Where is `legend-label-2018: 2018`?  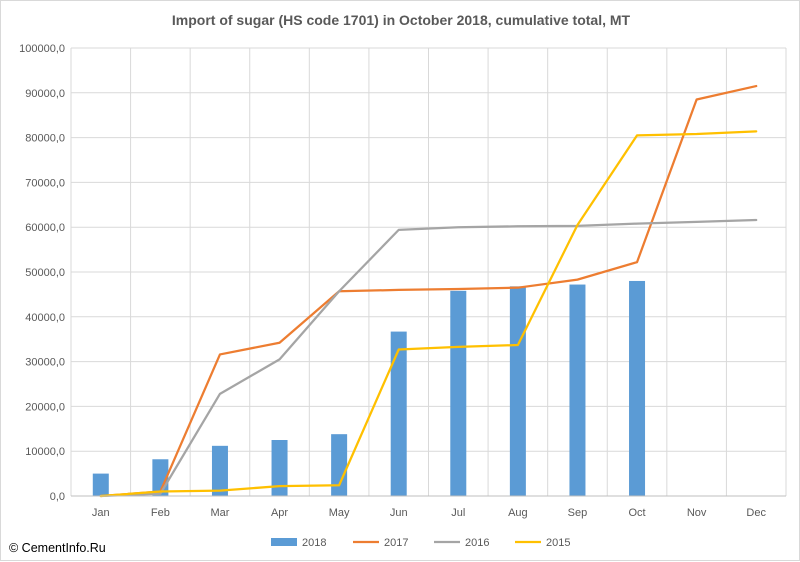 legend-label-2018: 2018 is located at coordinates (314, 543).